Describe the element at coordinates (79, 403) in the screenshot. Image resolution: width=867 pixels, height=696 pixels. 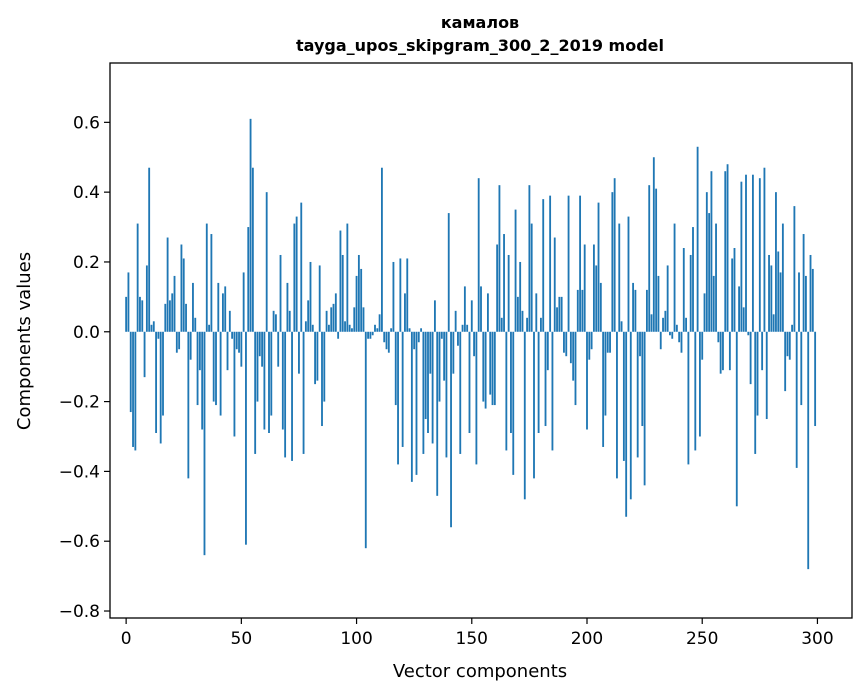
I see `y-tick-label: −0.2` at that location.